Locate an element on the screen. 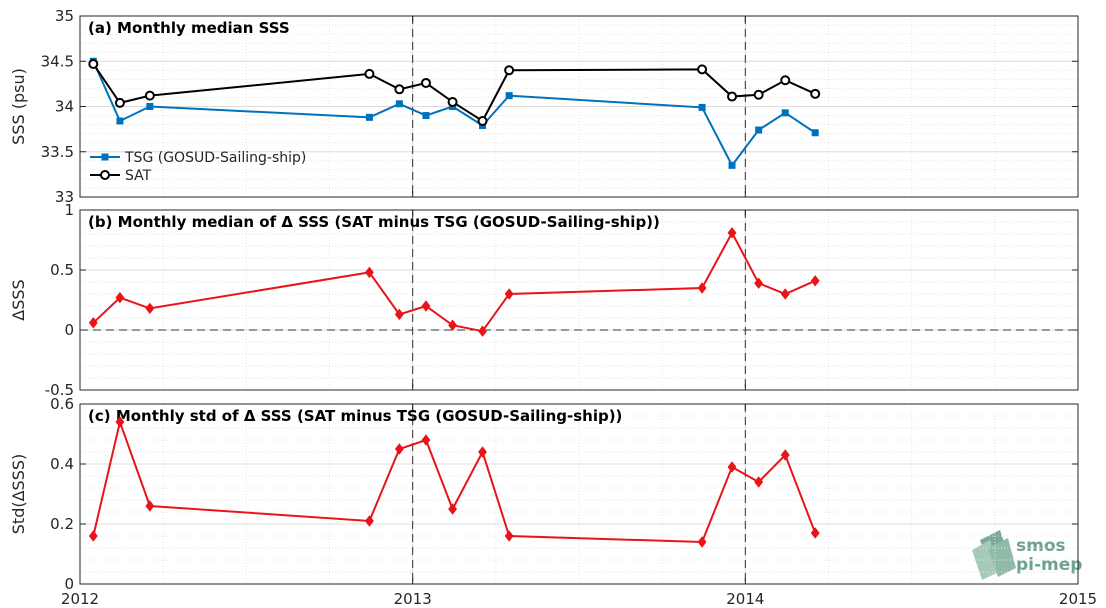 This screenshot has width=1106, height=608. y-axis-label: Std(ΔSSS) is located at coordinates (18, 494).